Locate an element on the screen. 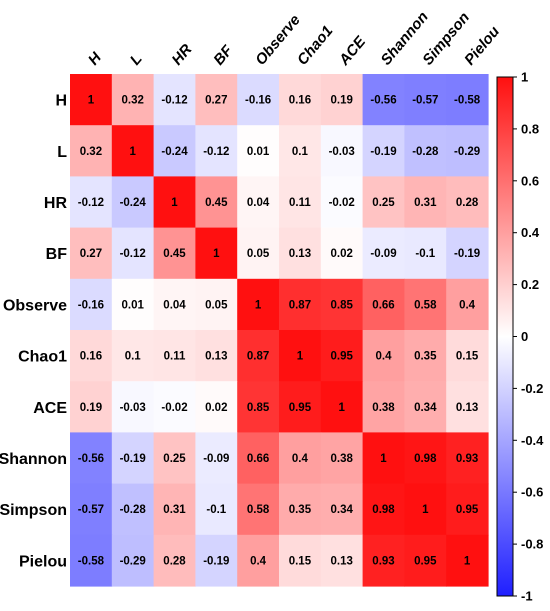 This screenshot has width=550, height=611. cell-value-label: 0.35 is located at coordinates (425, 357).